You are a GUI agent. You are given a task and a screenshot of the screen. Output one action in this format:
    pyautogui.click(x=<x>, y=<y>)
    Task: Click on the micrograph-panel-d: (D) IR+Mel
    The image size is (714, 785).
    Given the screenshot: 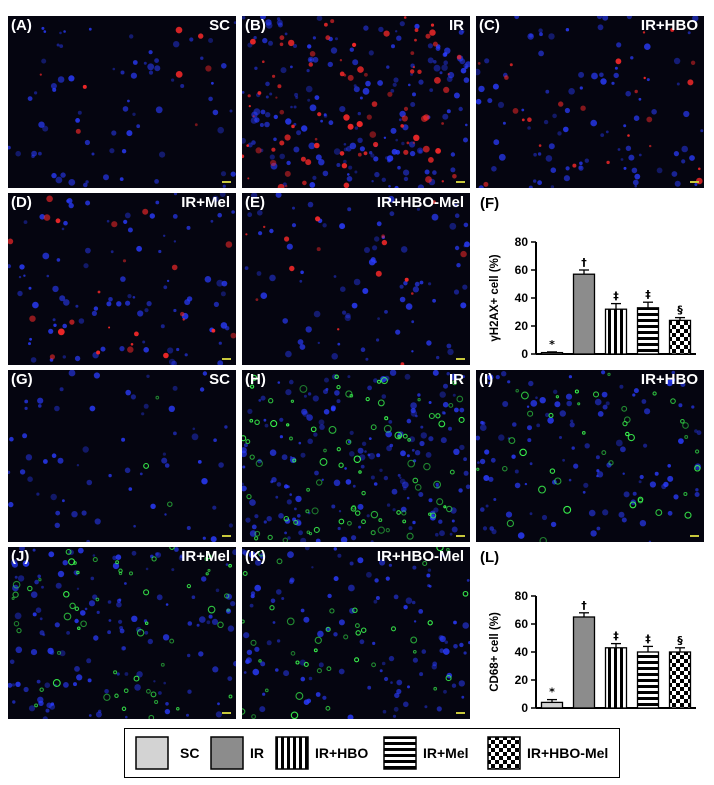 What is the action you would take?
    pyautogui.click(x=122, y=279)
    